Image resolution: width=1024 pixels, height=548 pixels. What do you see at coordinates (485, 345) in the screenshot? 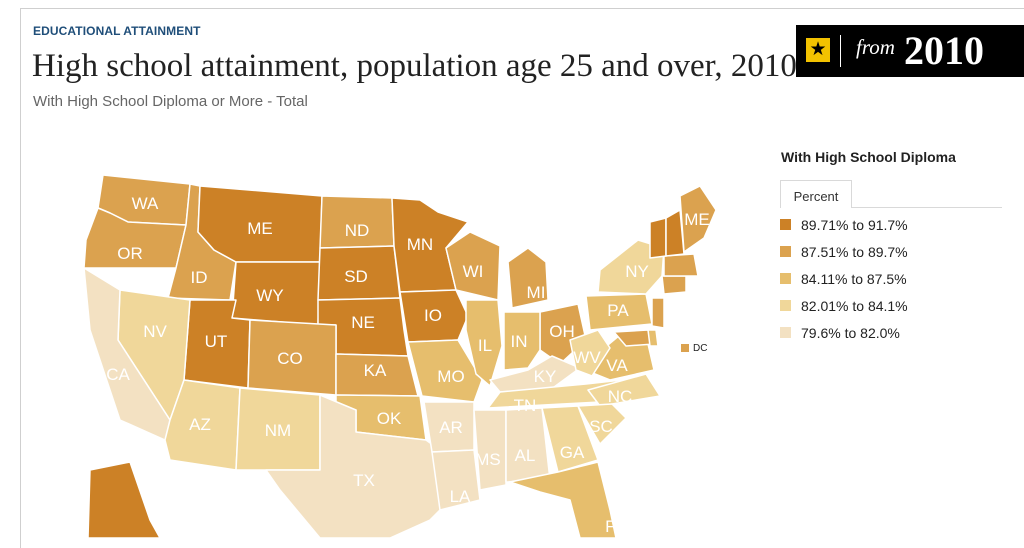
I see `state-label-il: IL` at bounding box center [485, 345].